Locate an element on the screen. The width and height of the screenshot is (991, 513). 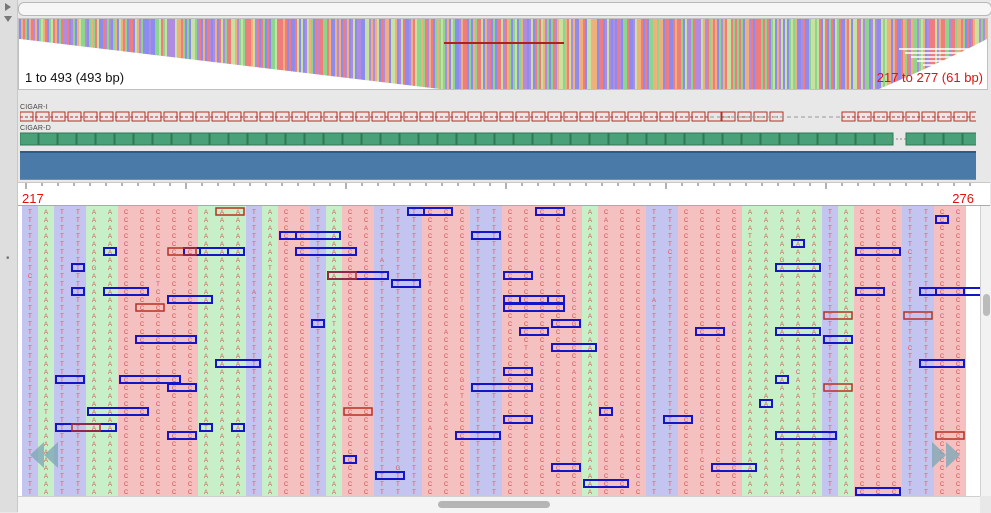
horizontal-scroll-thumb is located at coordinates (494, 504).